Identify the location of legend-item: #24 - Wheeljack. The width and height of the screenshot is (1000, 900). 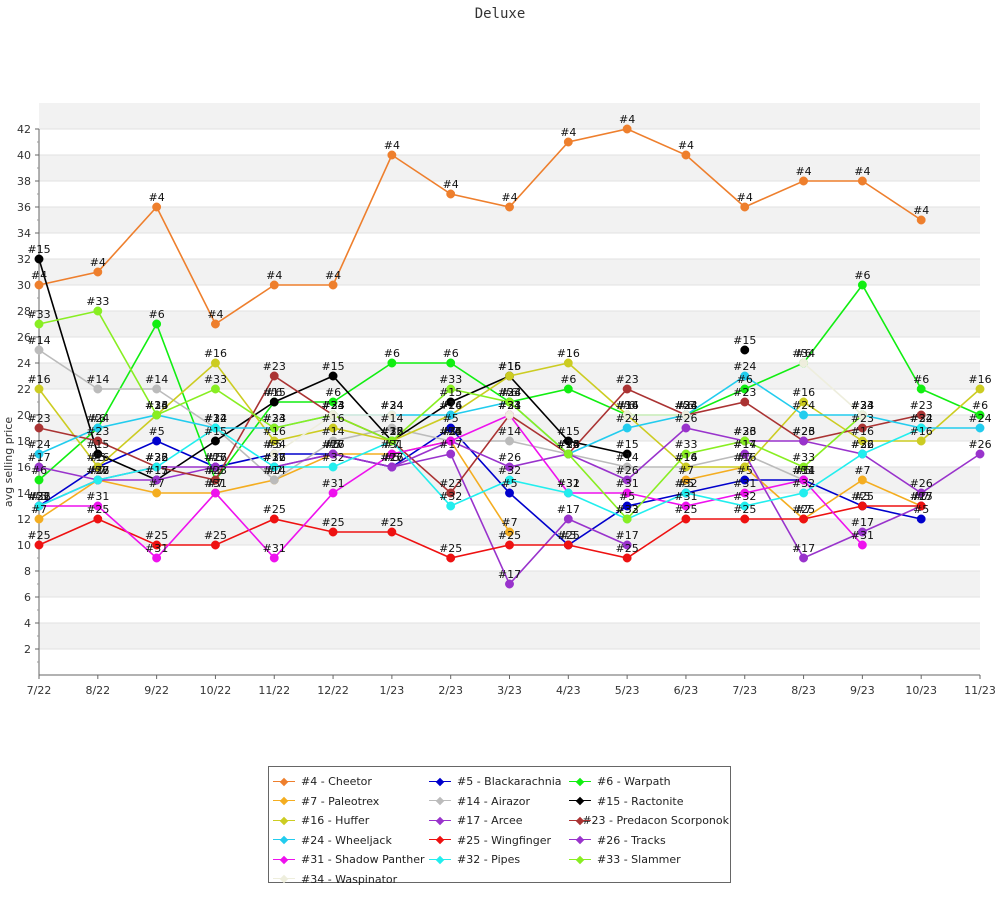
(351, 841).